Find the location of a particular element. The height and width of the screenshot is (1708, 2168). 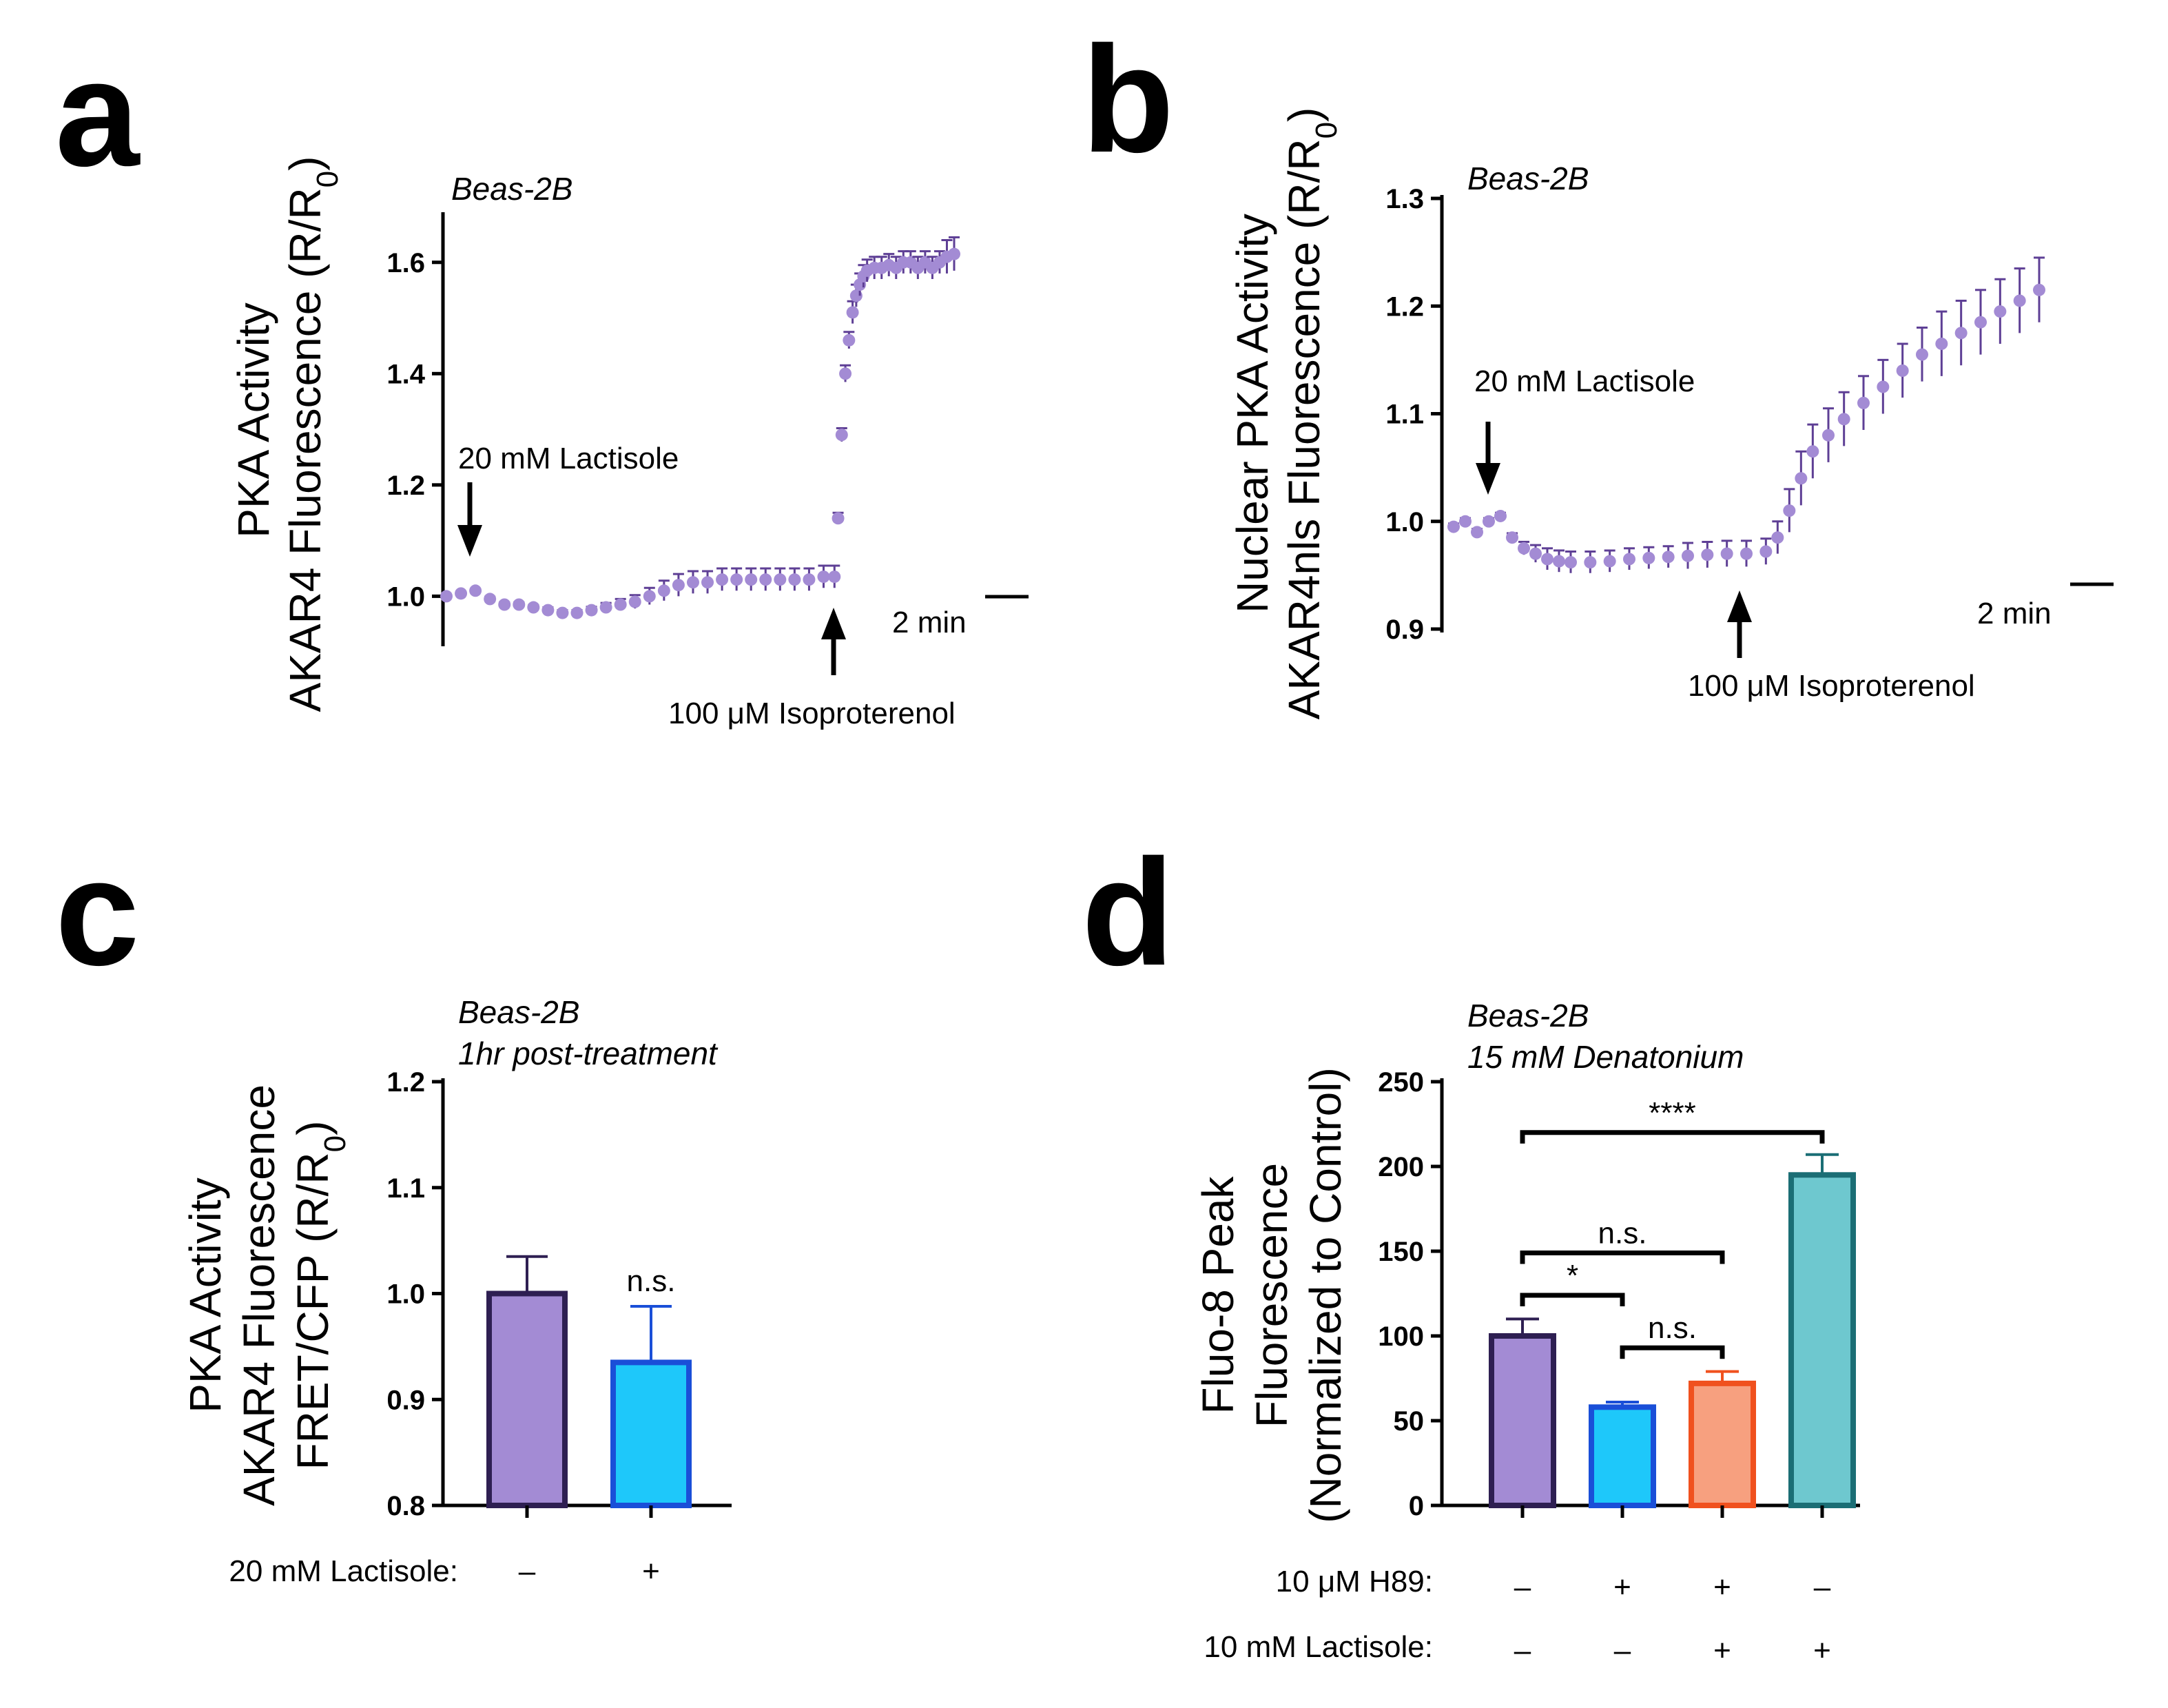

panel-c-category-1: + is located at coordinates (651, 1571).